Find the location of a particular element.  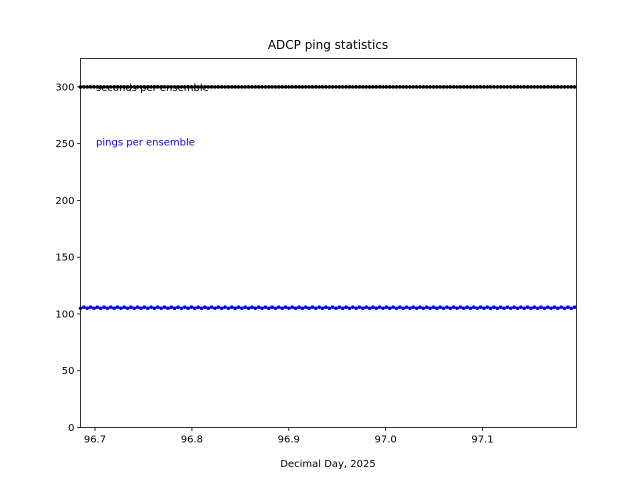

y-tick-label: 100 is located at coordinates (64, 314).